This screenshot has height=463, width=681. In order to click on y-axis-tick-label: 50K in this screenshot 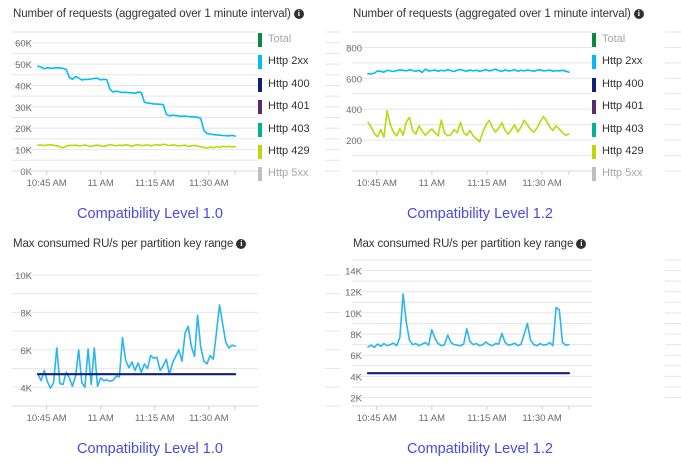, I will do `click(24, 65)`.